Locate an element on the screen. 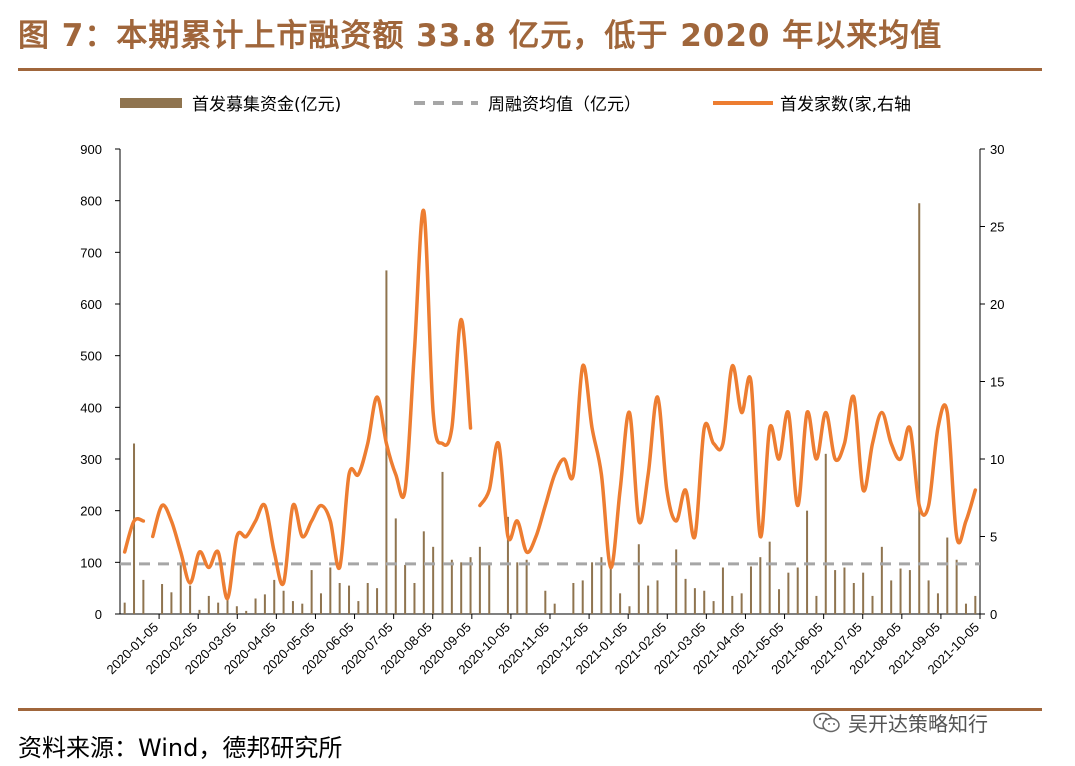 Image resolution: width=1075 pixels, height=766 pixels. ipo-count-line is located at coordinates (134, 535).